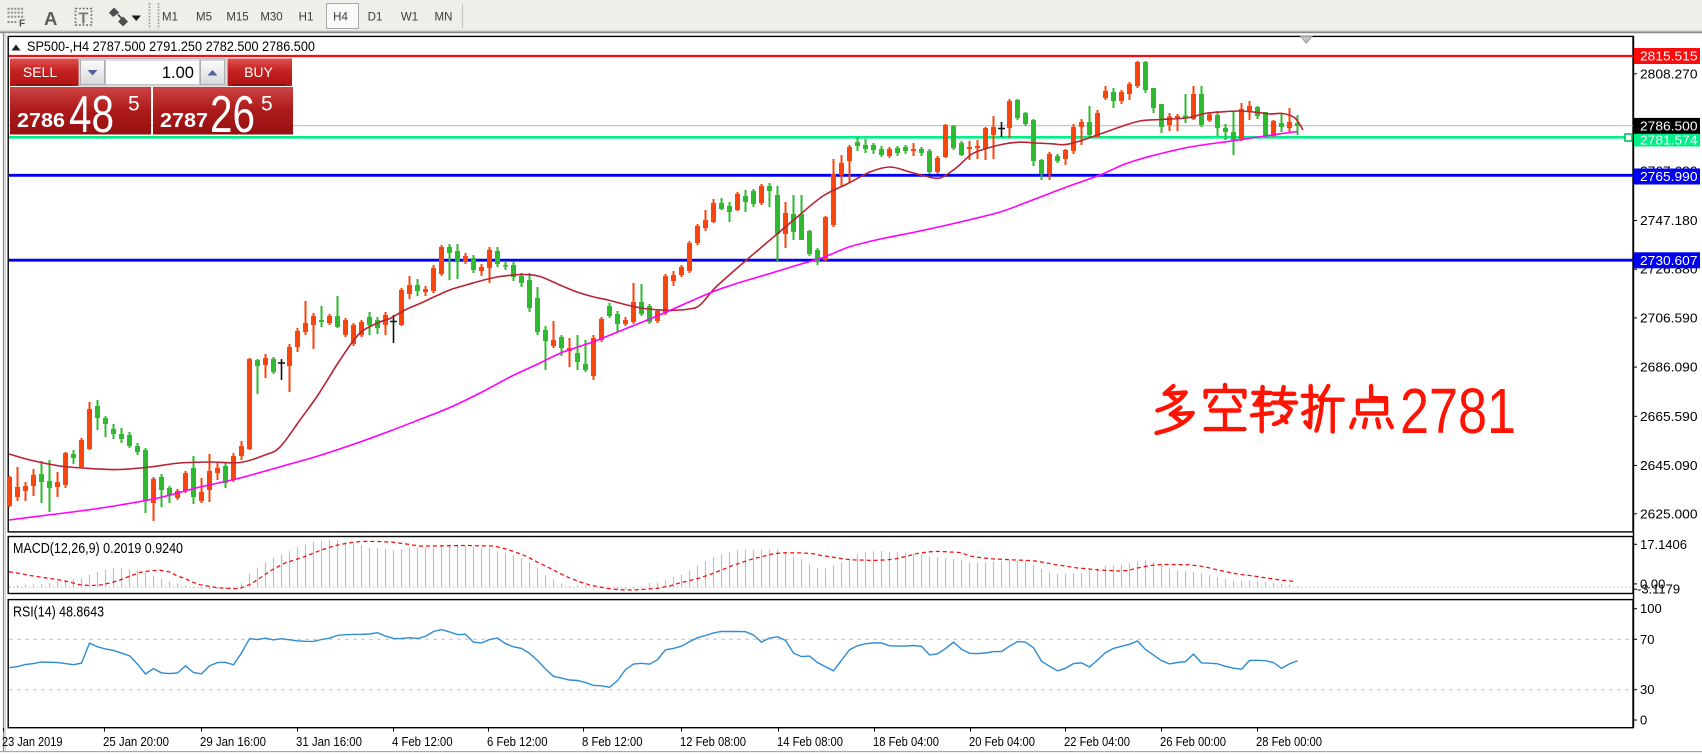  Describe the element at coordinates (50, 18) in the screenshot. I see `svg-text: A` at that location.